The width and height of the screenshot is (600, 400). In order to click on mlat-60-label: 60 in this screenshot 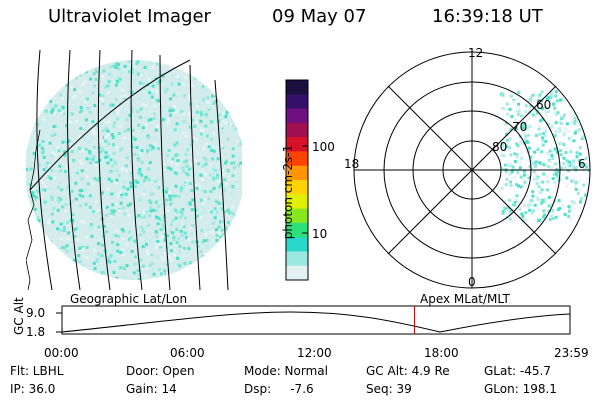, I will do `click(544, 105)`.